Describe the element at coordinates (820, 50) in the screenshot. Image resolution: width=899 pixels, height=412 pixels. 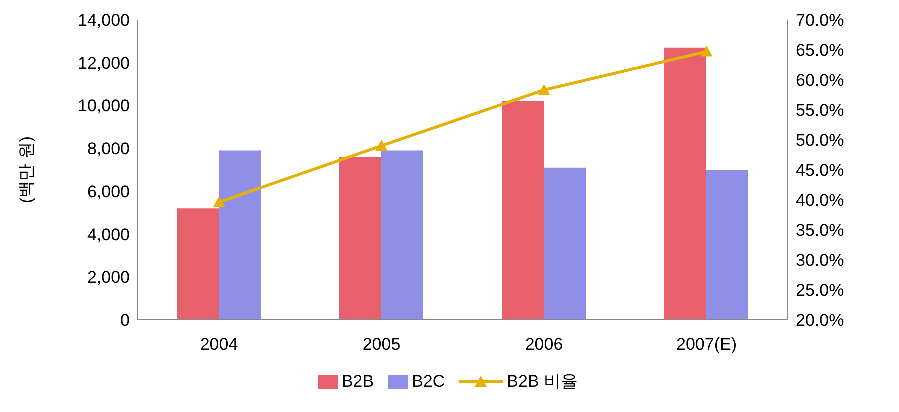
I see `y2-tick-label: 65.0%` at that location.